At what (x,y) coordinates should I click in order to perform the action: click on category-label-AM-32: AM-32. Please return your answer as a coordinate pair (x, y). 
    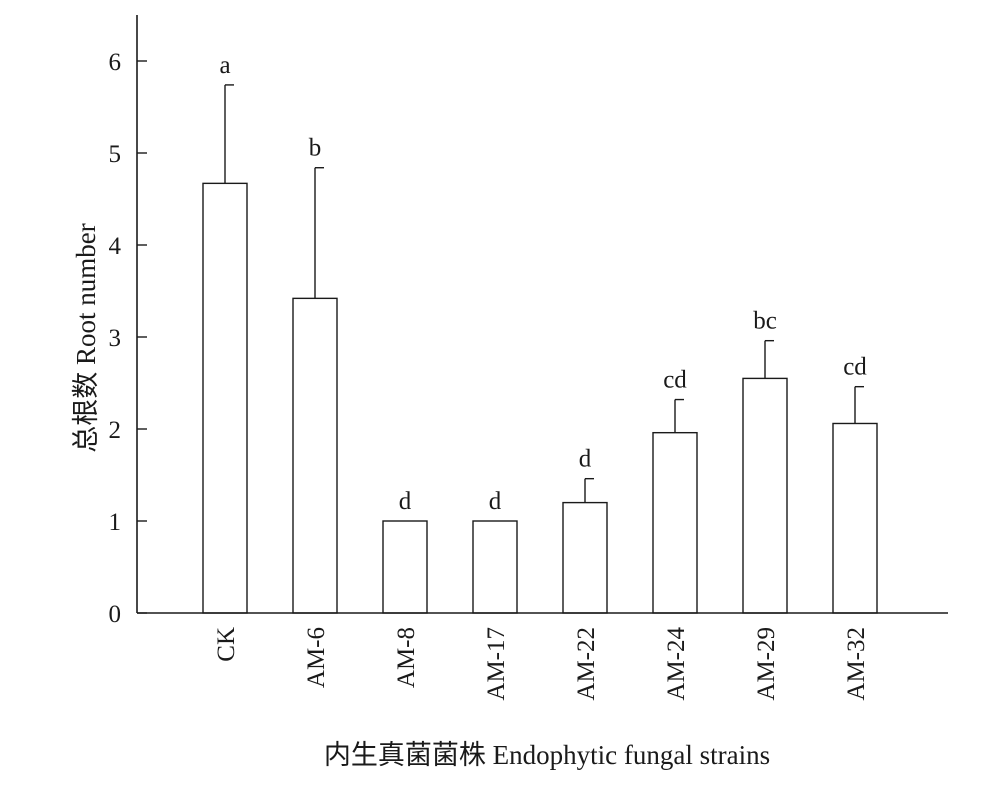
    Looking at the image, I should click on (856, 664).